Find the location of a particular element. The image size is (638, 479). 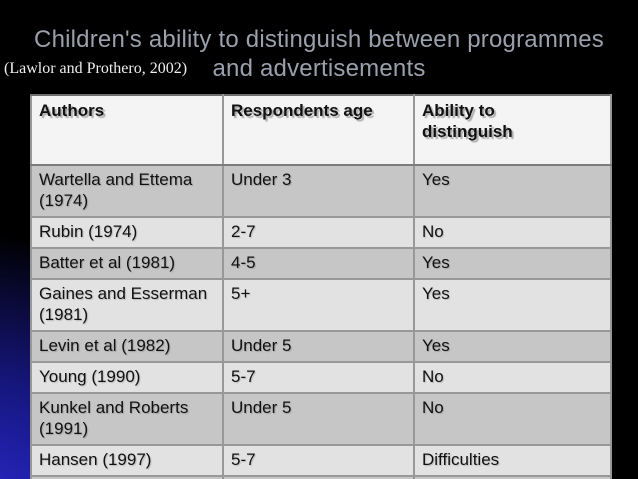

table-cell: Difficulties is located at coordinates (512, 460).